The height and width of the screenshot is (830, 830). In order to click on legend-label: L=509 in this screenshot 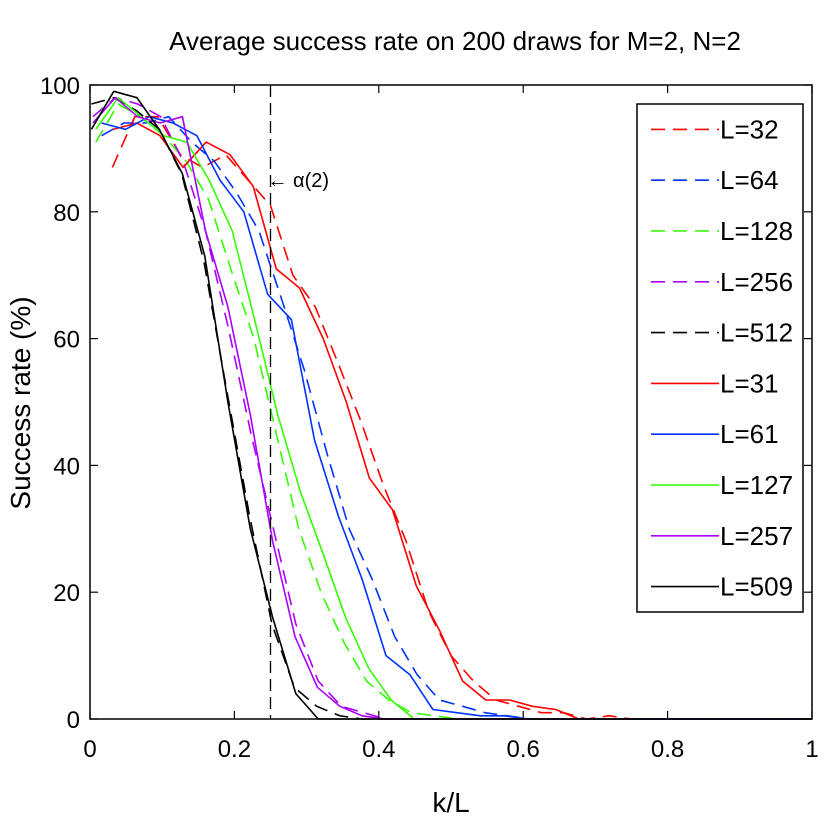, I will do `click(756, 587)`.